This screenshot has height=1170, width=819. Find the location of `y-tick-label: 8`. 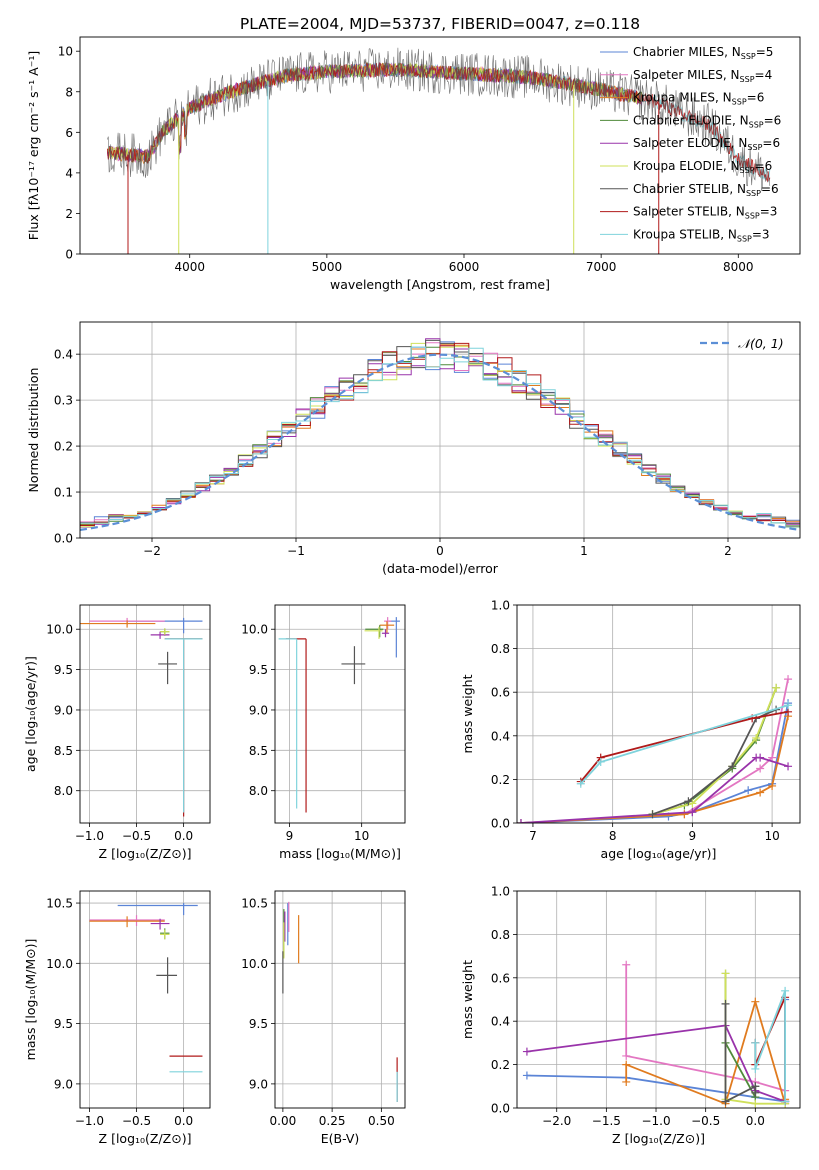

y-tick-label: 8 is located at coordinates (69, 92).